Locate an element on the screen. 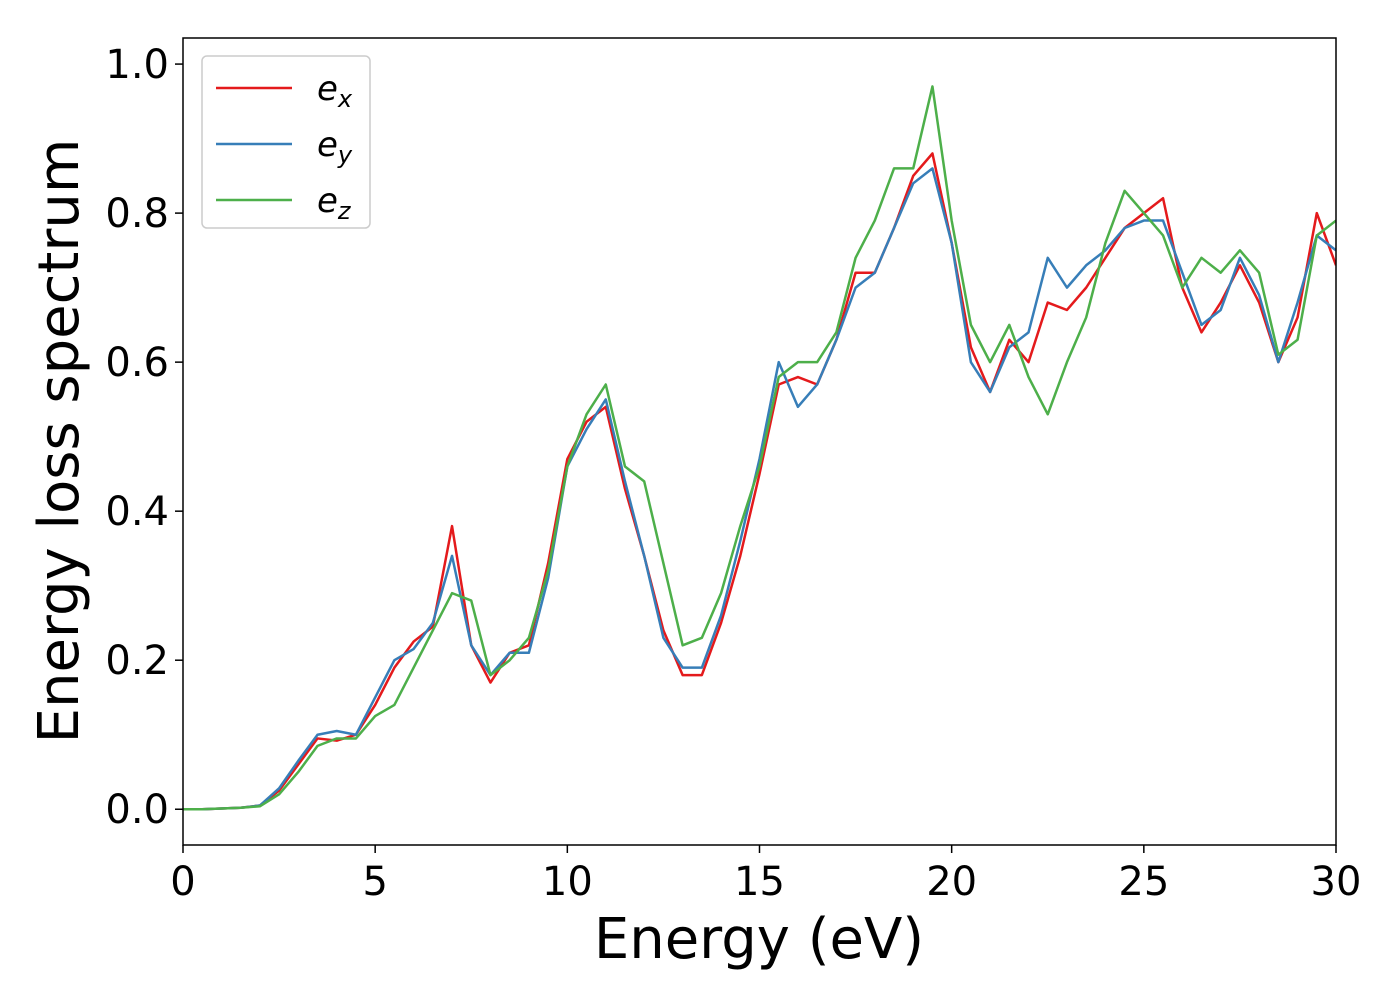 The width and height of the screenshot is (1400, 1000). x-tick-label: 20 is located at coordinates (951, 882).